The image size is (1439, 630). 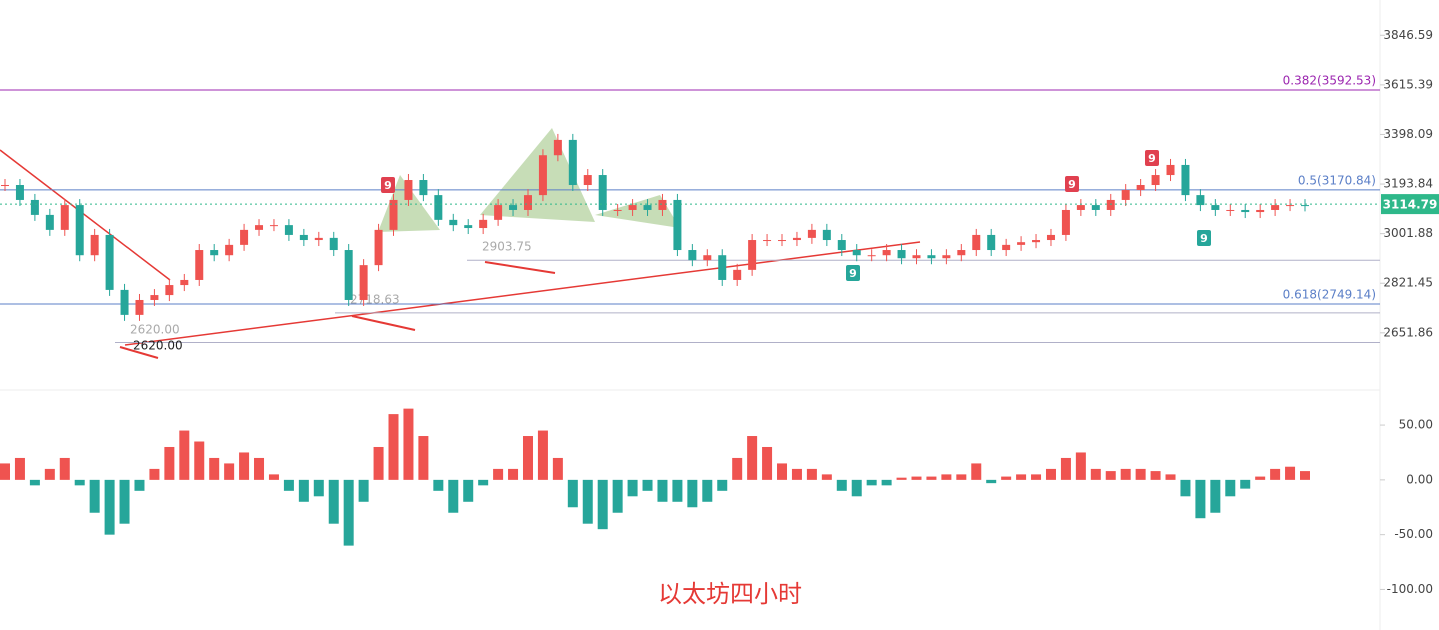 I want to click on pattern, so click(x=537, y=175).